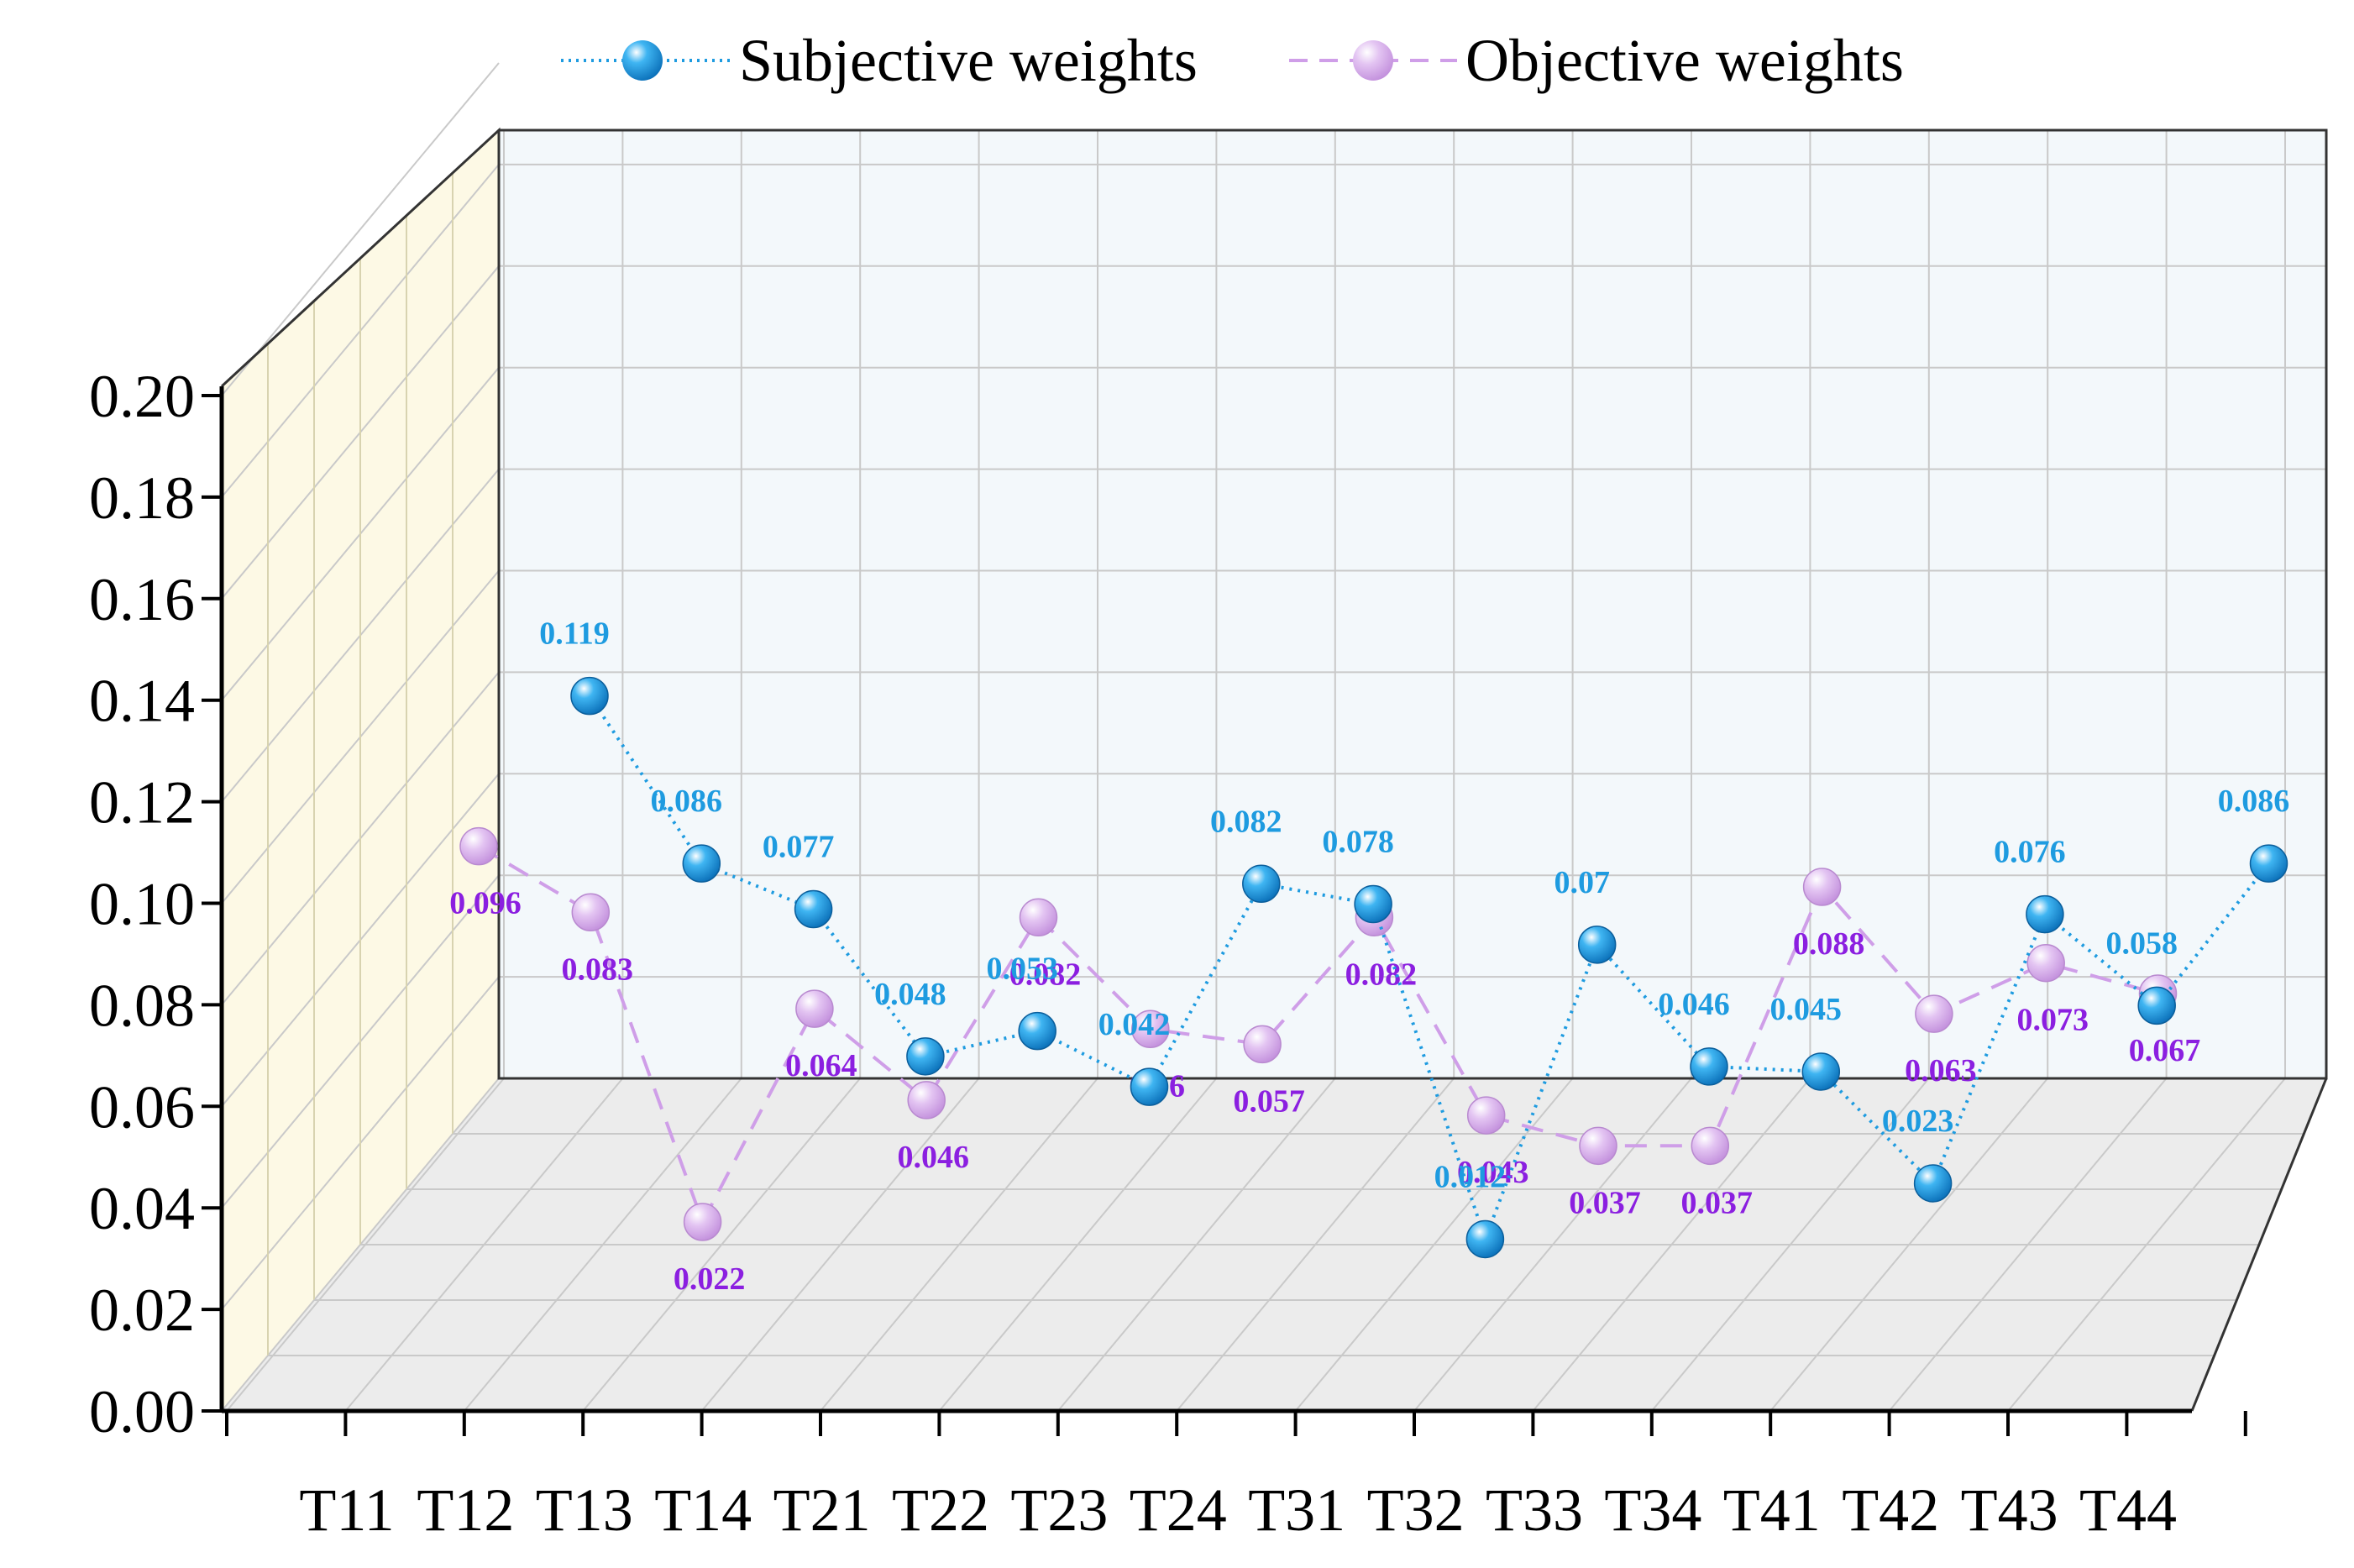  I want to click on objective-data-label: 0.057, so click(1269, 1101).